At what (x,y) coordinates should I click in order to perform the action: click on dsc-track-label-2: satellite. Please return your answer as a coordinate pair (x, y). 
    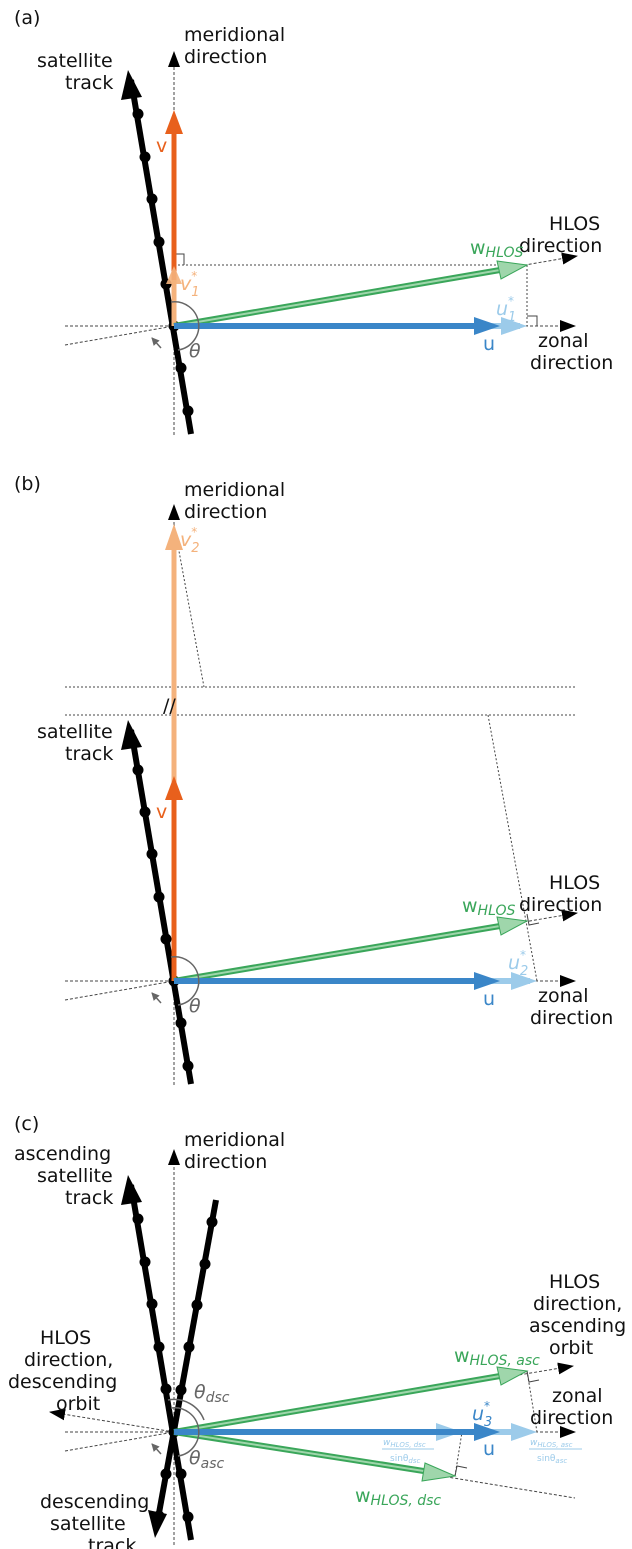
    Looking at the image, I should click on (88, 1524).